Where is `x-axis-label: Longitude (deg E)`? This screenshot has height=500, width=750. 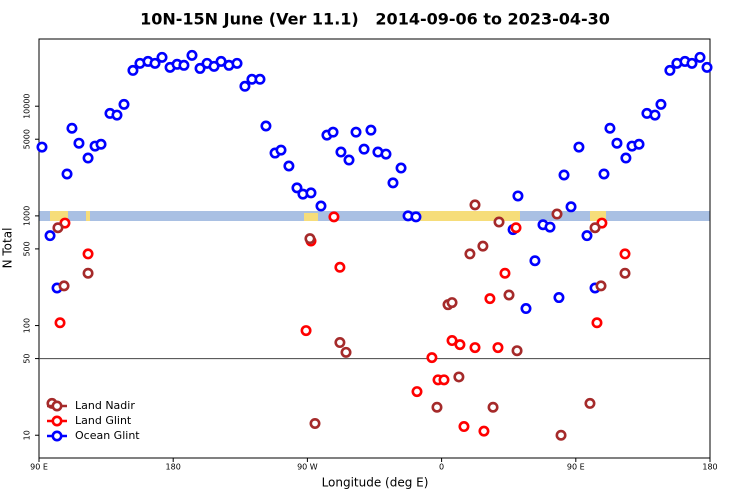
x-axis-label: Longitude (deg E) is located at coordinates (375, 483).